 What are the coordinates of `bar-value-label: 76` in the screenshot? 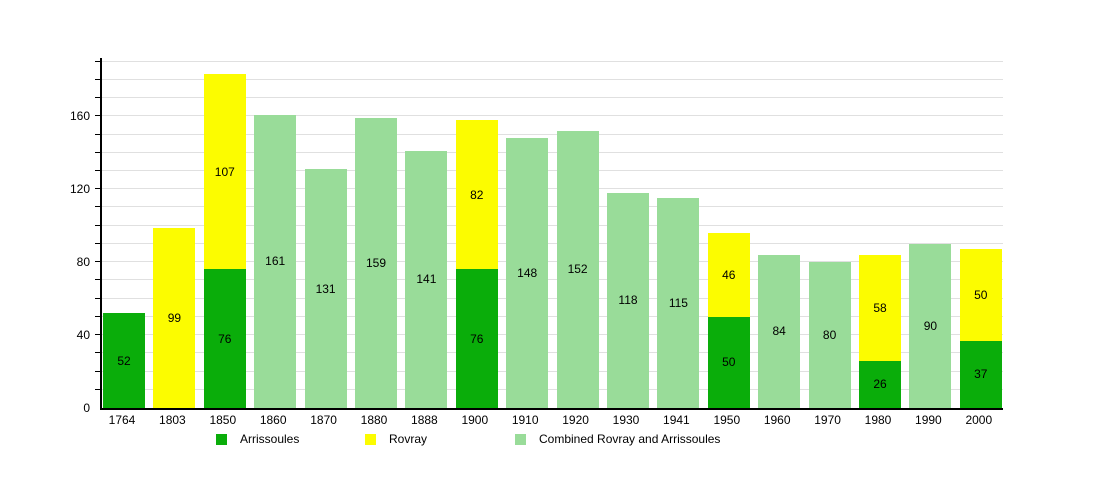 It's located at (477, 338).